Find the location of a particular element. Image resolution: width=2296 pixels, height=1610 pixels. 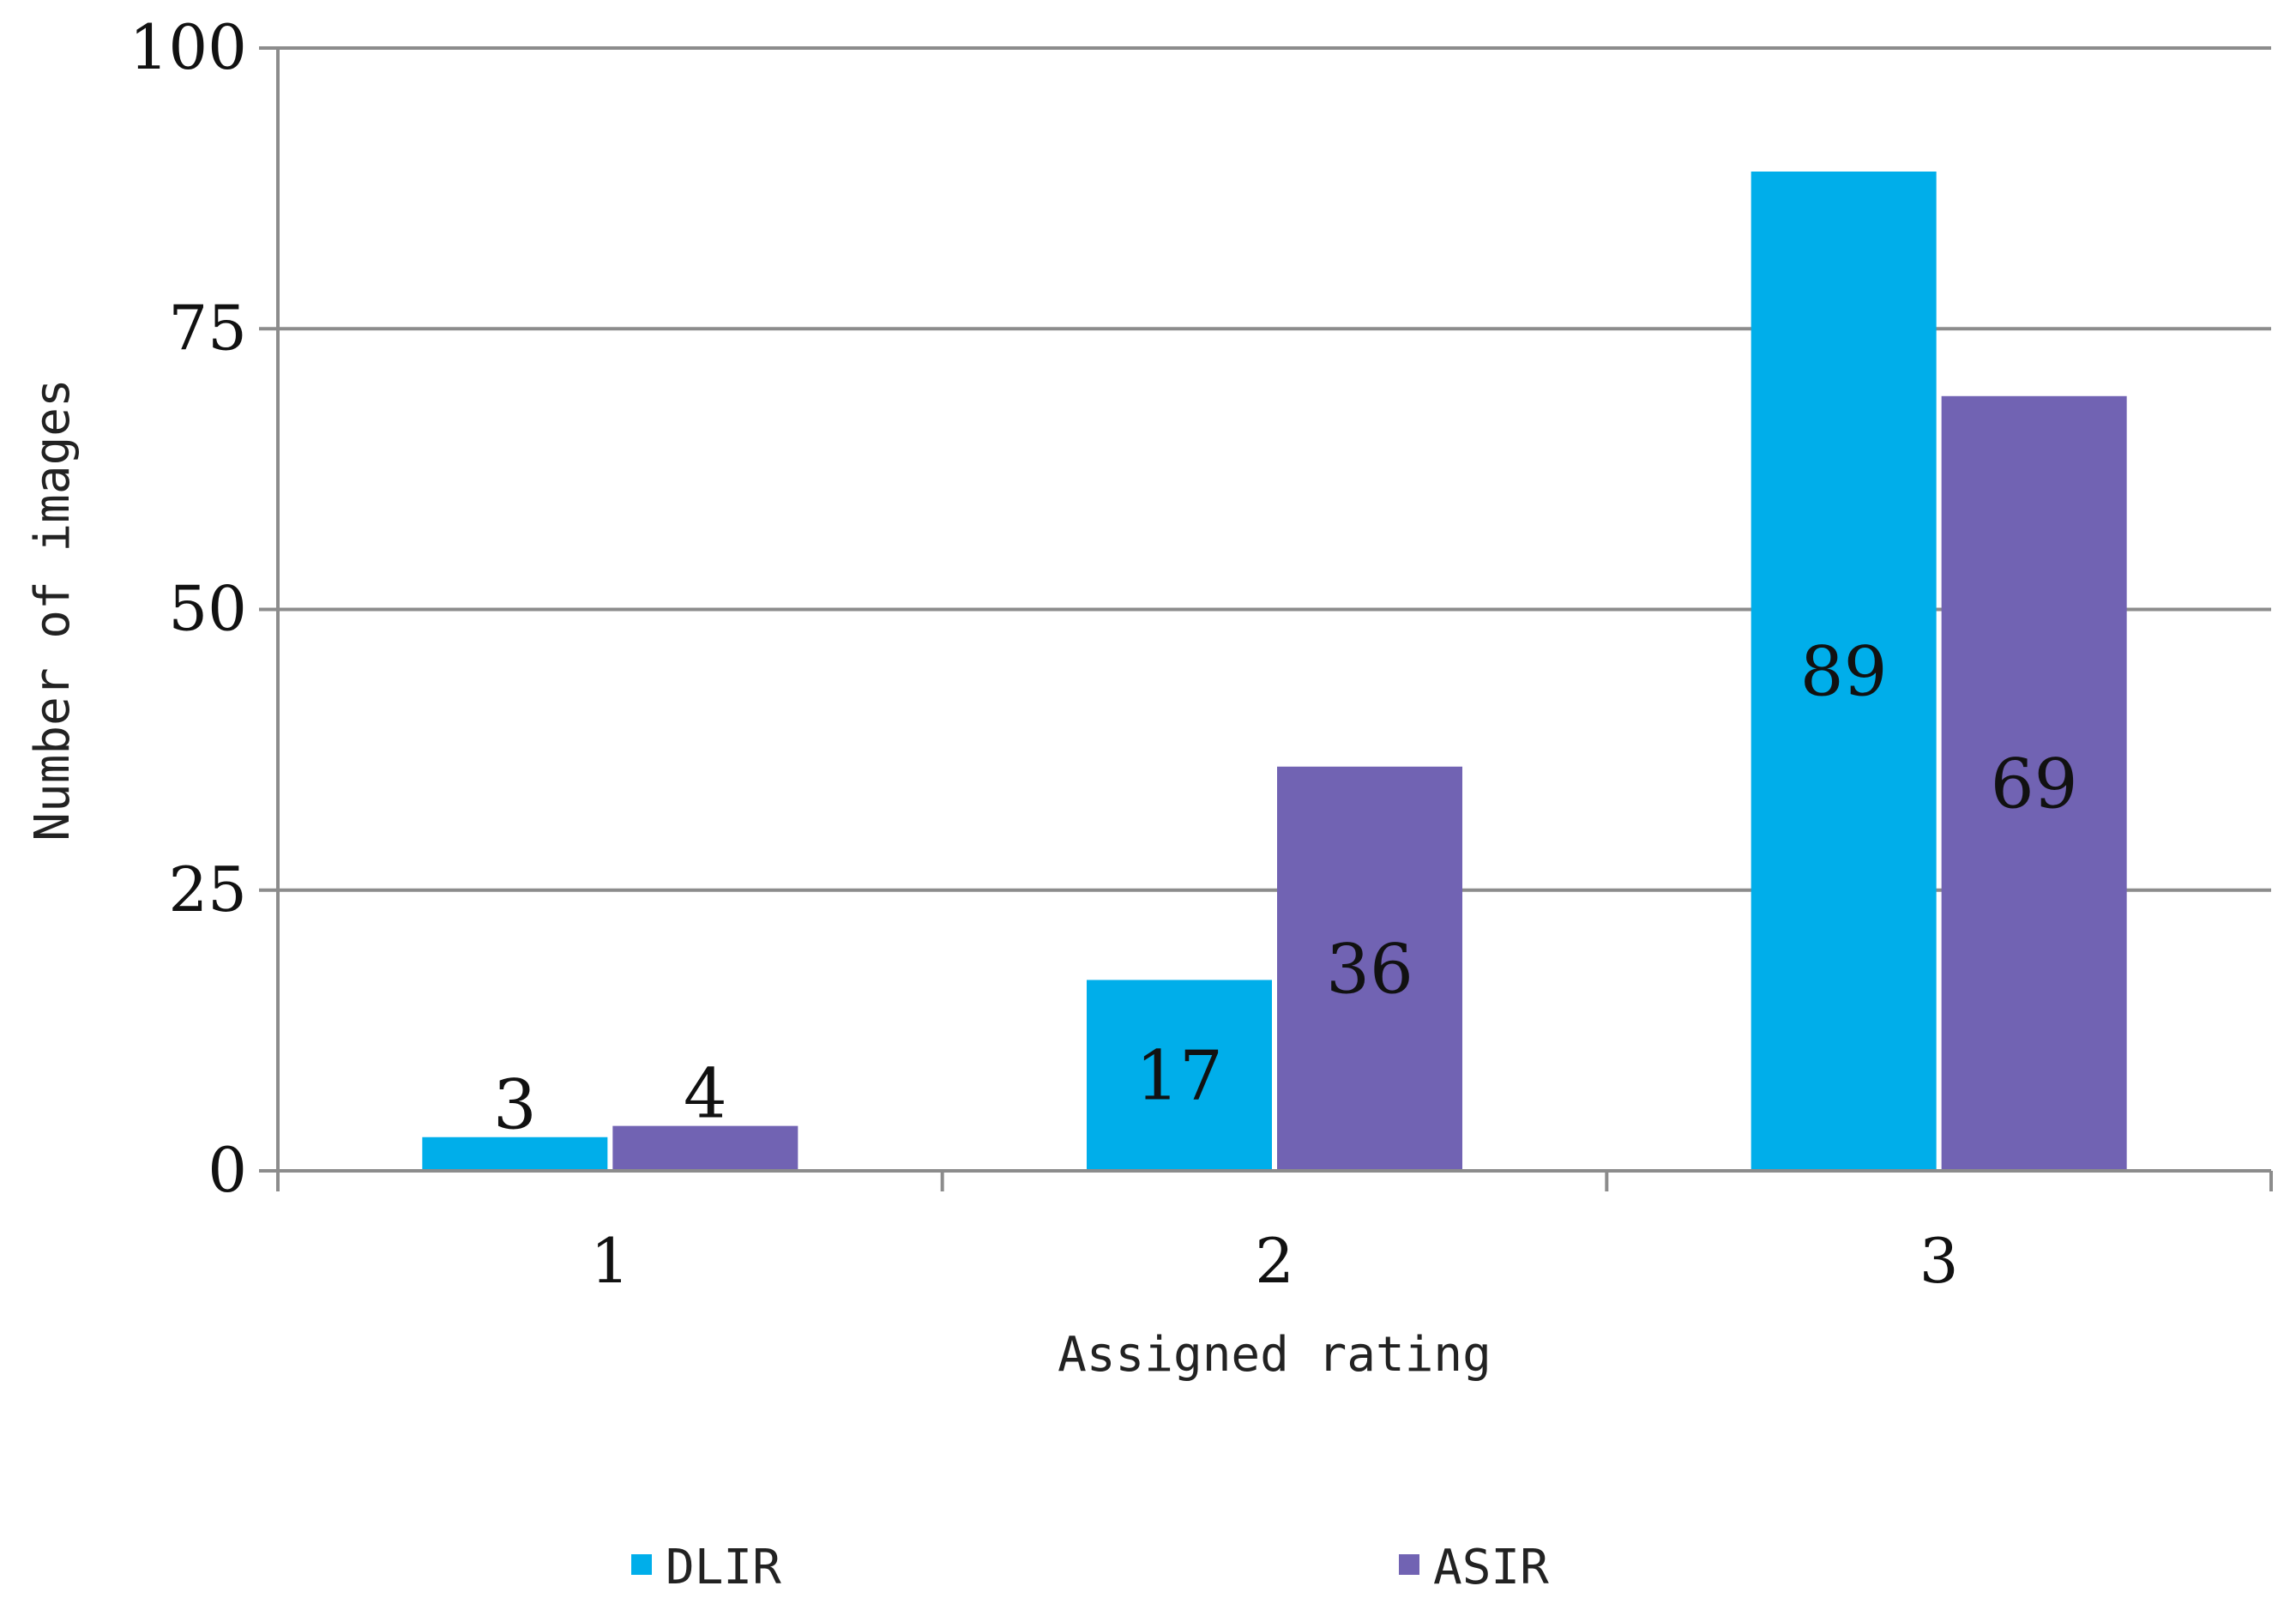

data-label-dlir-1: 3 is located at coordinates (515, 1105).